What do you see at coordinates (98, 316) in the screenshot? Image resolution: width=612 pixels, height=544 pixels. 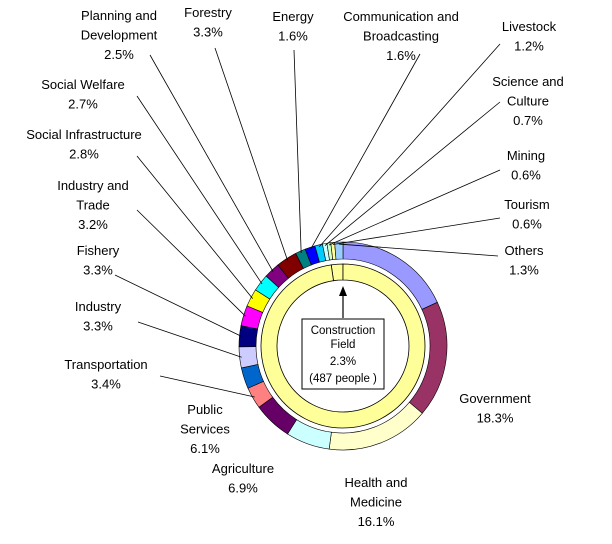 I see `label-industry: Industry 3.3%` at bounding box center [98, 316].